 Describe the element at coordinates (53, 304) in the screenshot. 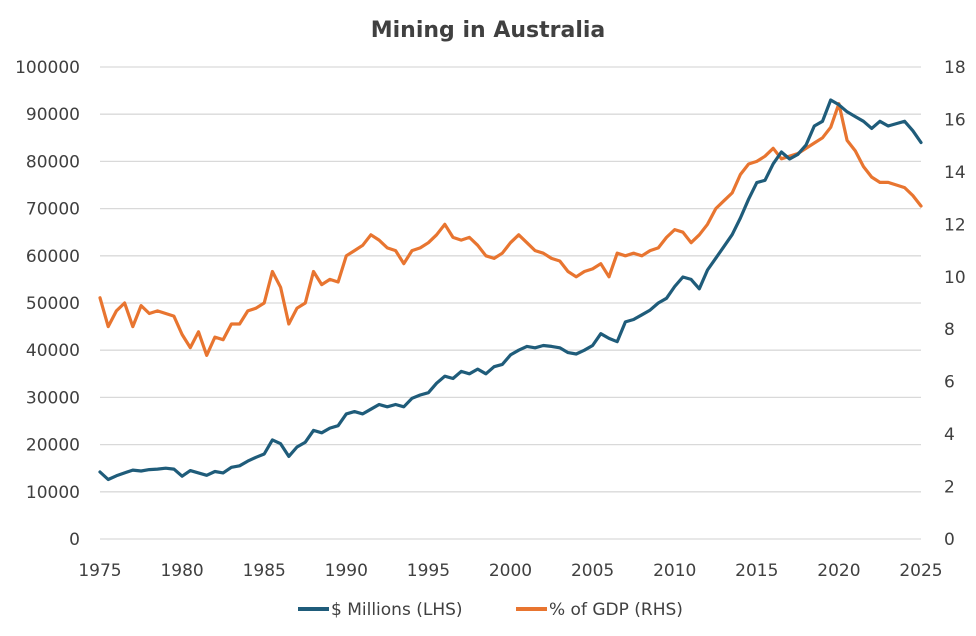

I see `y-left-tick-label: 50000` at that location.